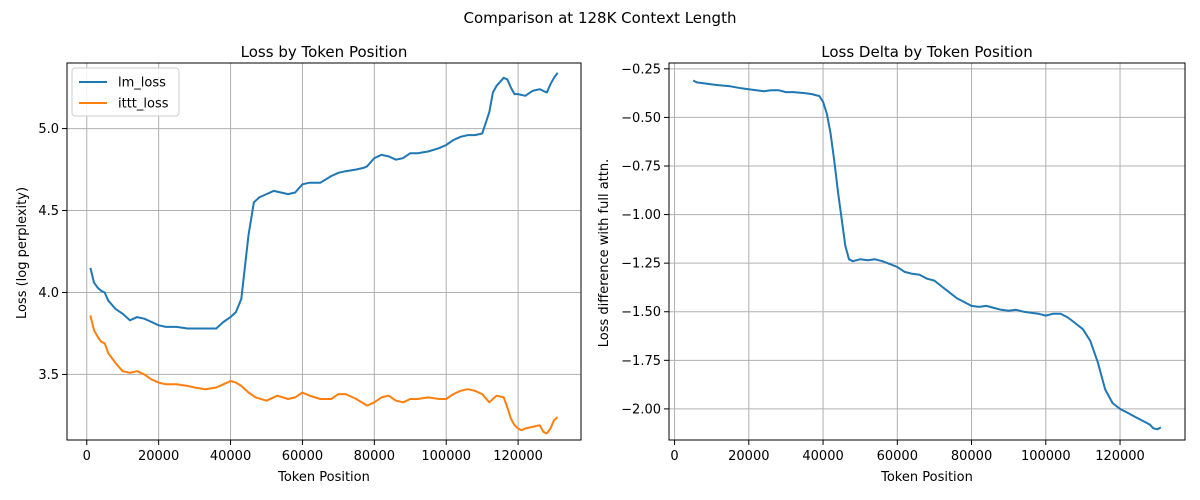 This screenshot has height=500, width=1200. Describe the element at coordinates (971, 456) in the screenshot. I see `right-chart-x-tick-label: 80000` at that location.